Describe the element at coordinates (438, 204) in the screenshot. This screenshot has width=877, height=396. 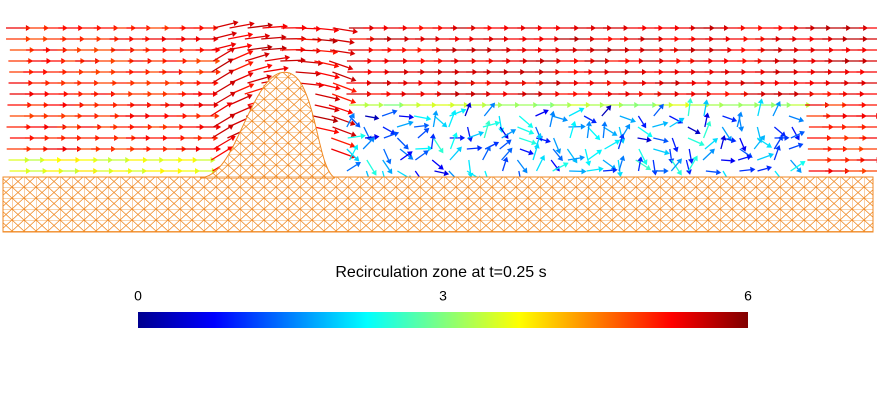
I see `mesh-base` at that location.